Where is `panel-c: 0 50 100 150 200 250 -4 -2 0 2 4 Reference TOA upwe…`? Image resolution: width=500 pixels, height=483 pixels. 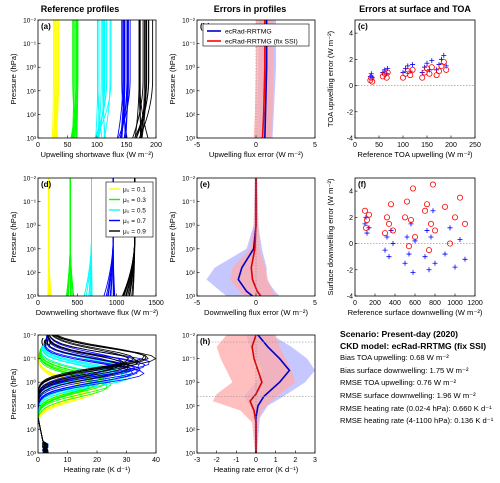
panel-c: 0 50 100 150 200 250 -4 -2 0 2 4 Reference TOA upwe… is located at coordinates (403, 89).